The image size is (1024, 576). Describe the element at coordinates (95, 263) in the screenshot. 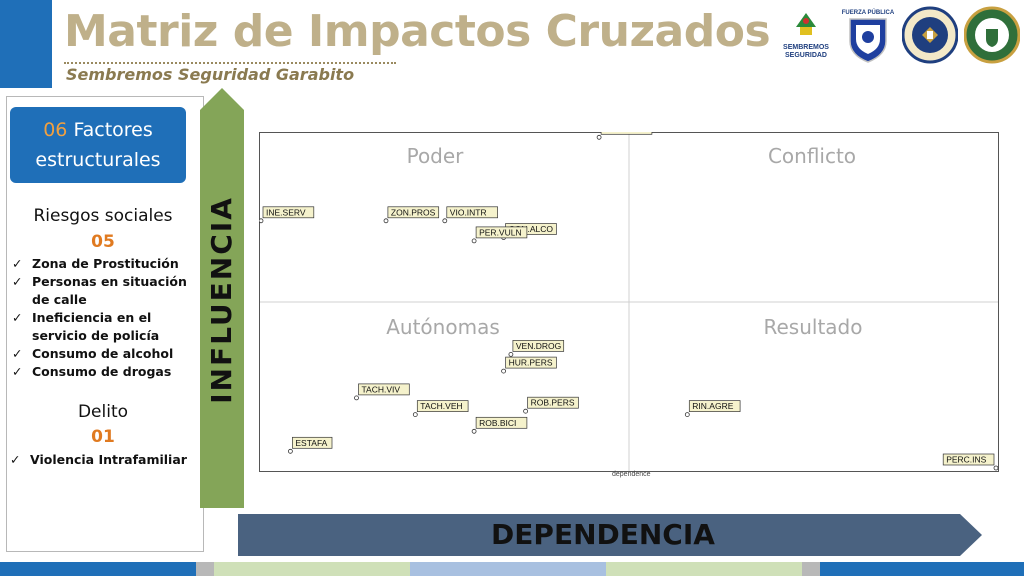

I see `list-item: ✓ Zona de Prostitución` at that location.